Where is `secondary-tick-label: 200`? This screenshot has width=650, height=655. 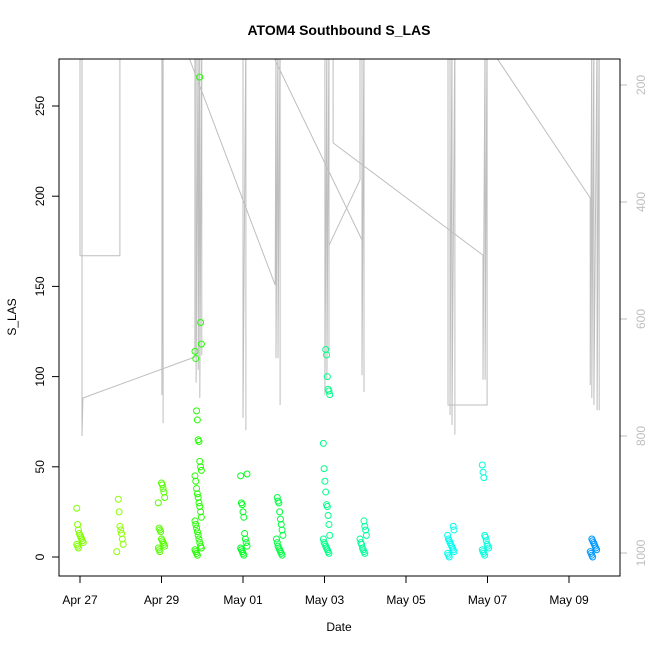
secondary-tick-label: 200 is located at coordinates (641, 85).